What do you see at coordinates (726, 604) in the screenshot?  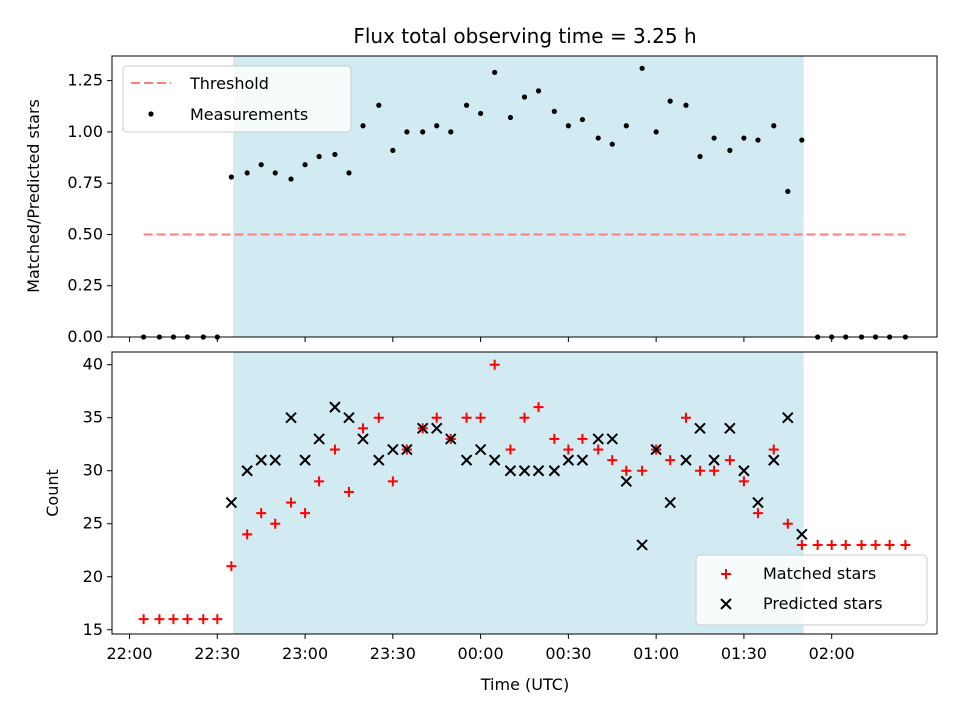 I see `legend-predicted-swatch` at bounding box center [726, 604].